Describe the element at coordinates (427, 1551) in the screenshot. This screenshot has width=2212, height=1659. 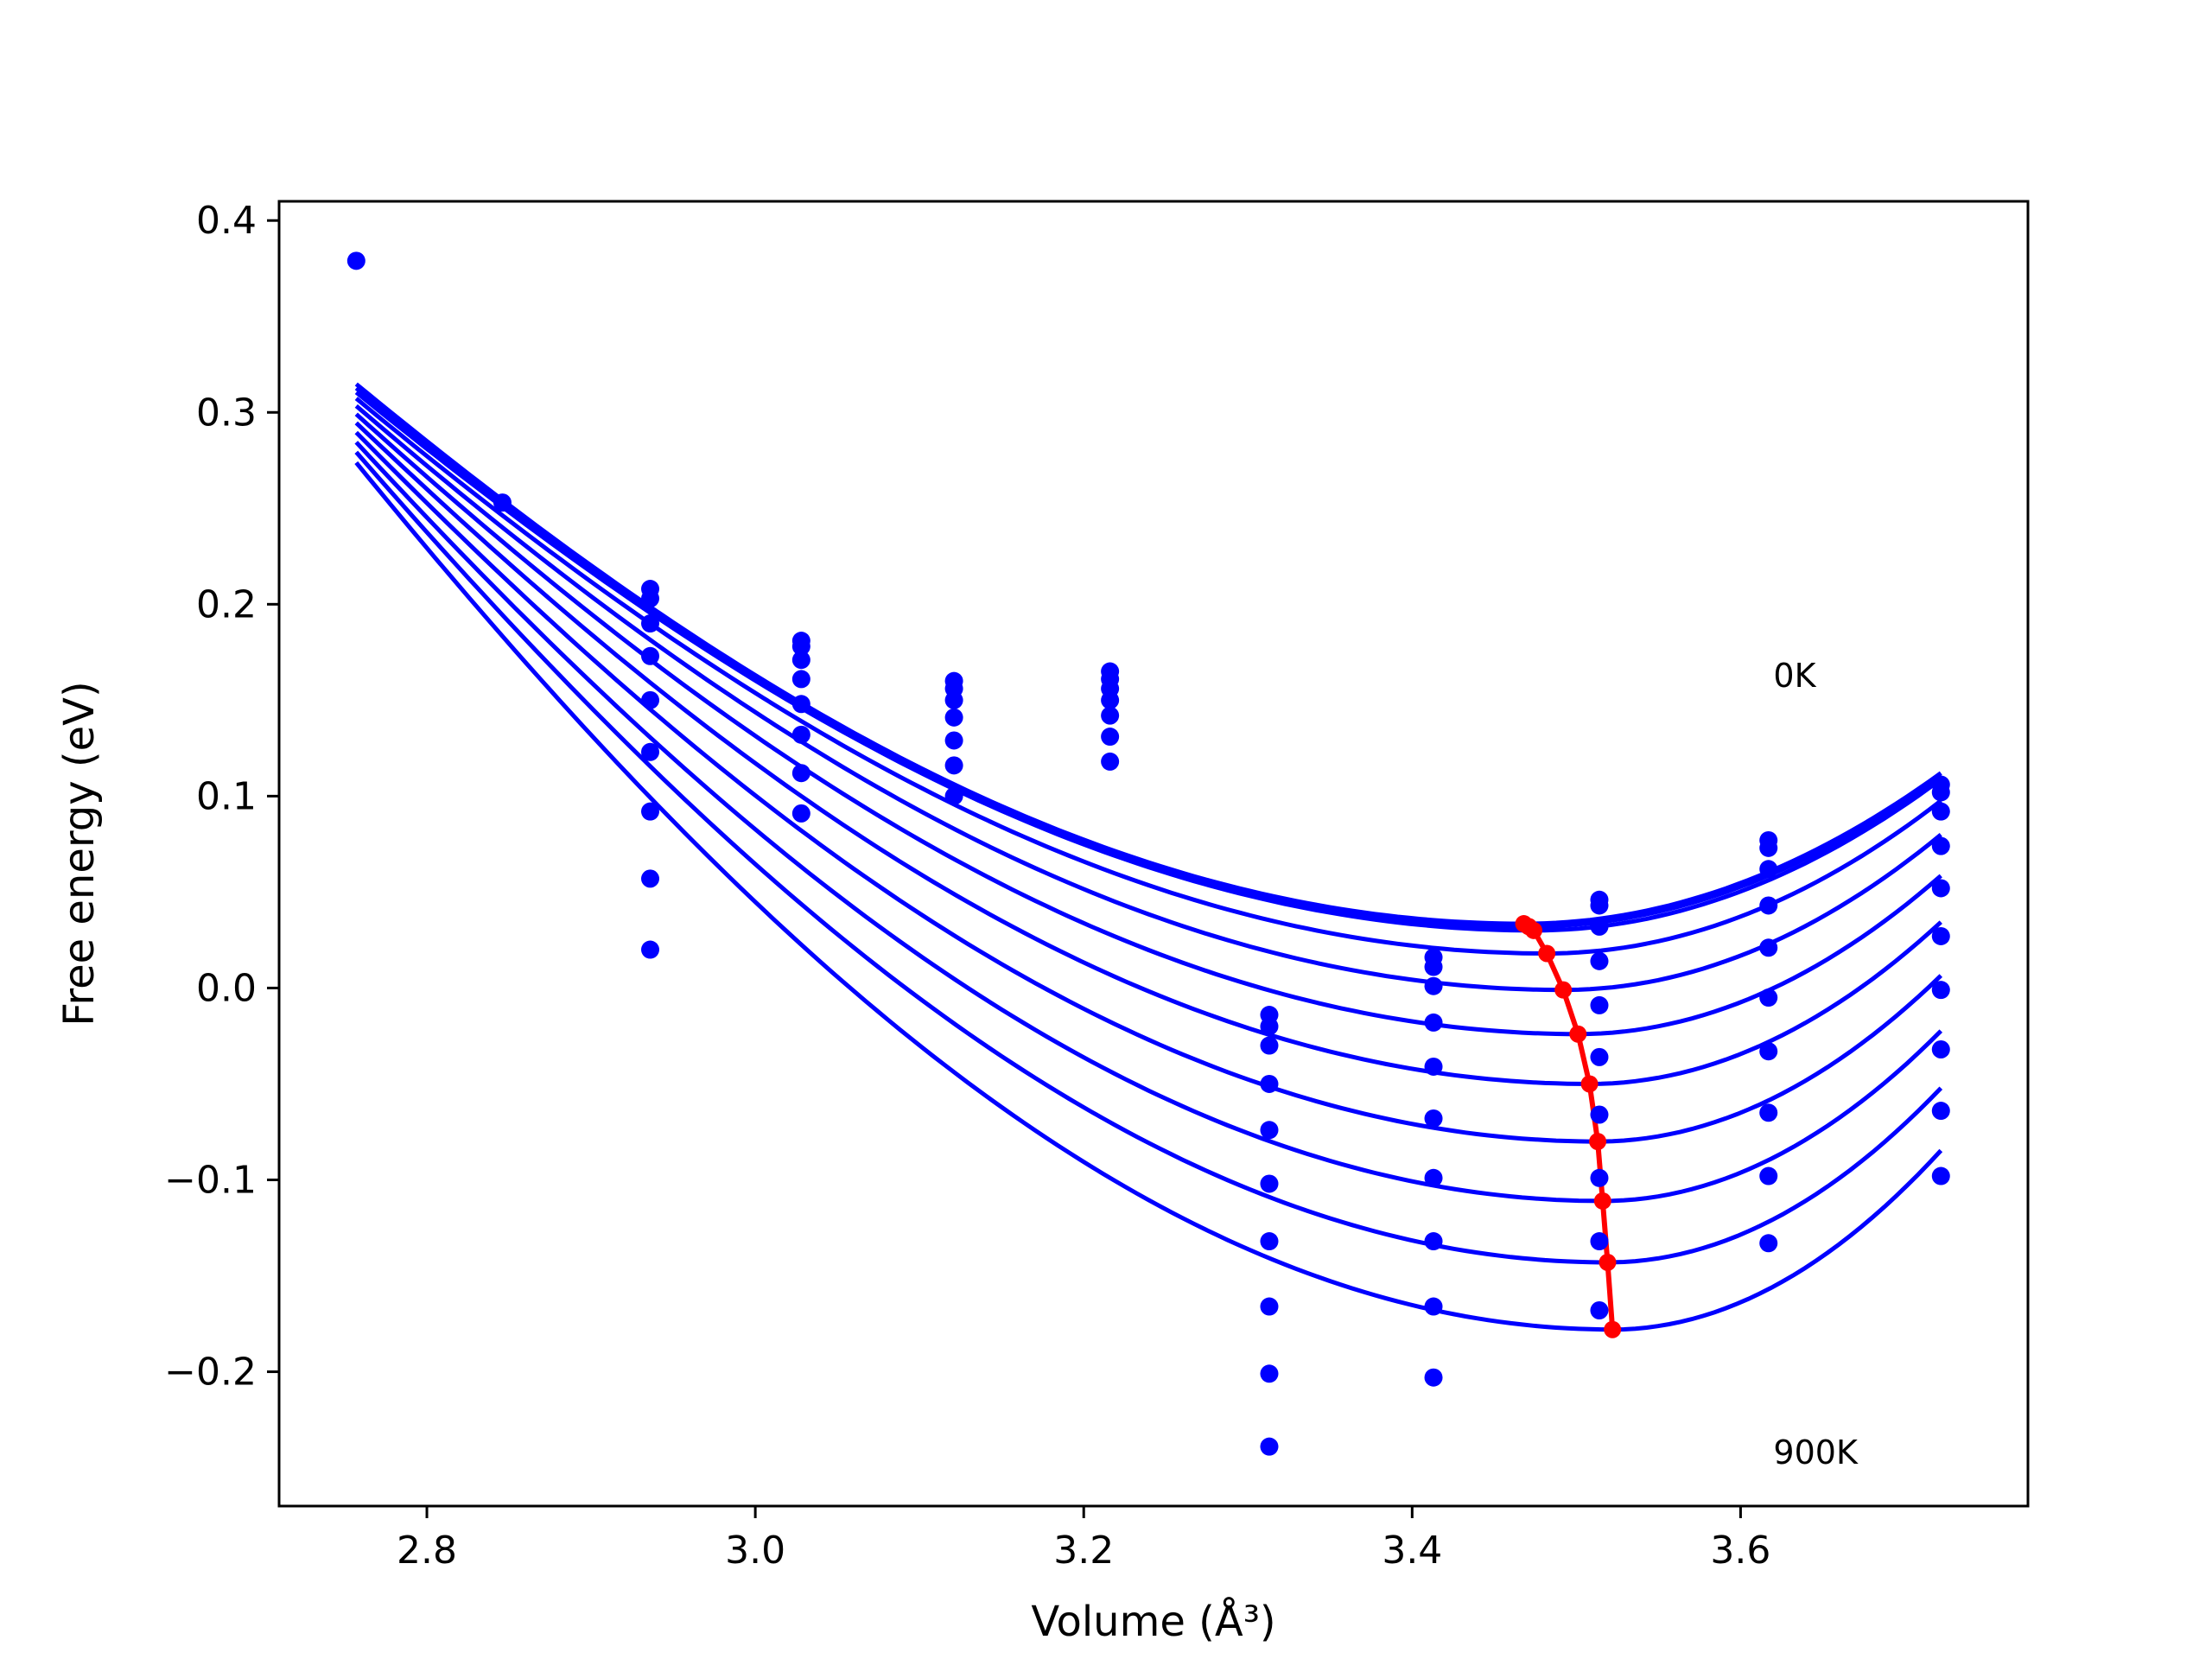
I see `x-tick-label: 2.8` at that location.